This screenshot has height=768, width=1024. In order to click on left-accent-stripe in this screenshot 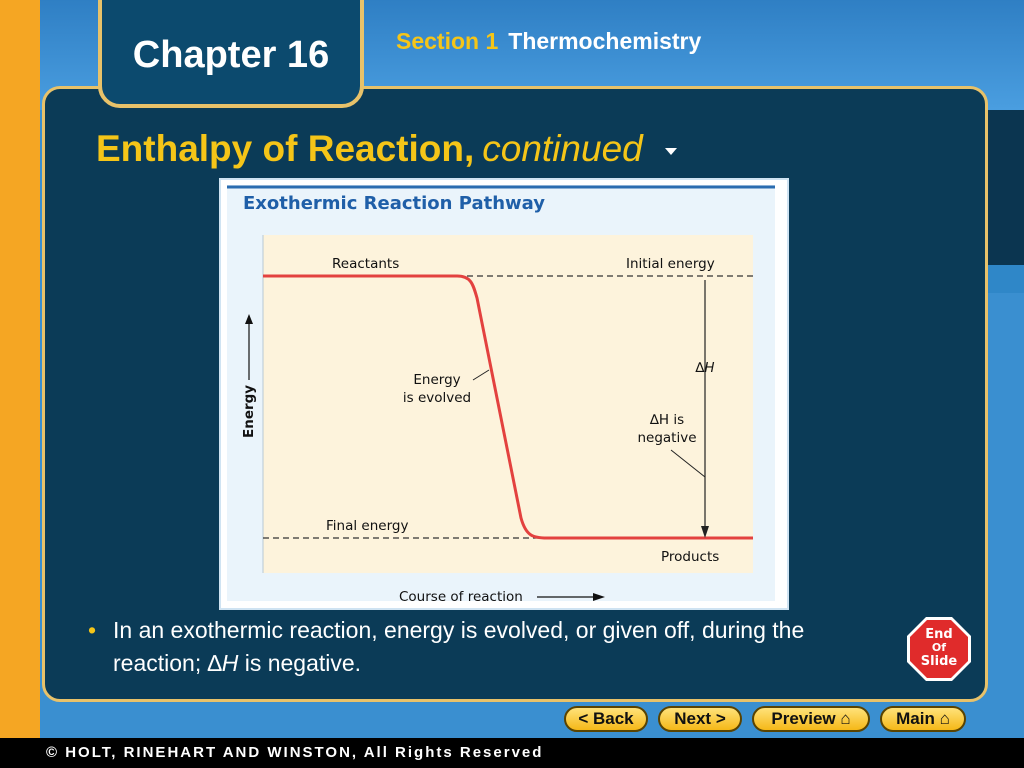, I will do `click(20, 369)`.